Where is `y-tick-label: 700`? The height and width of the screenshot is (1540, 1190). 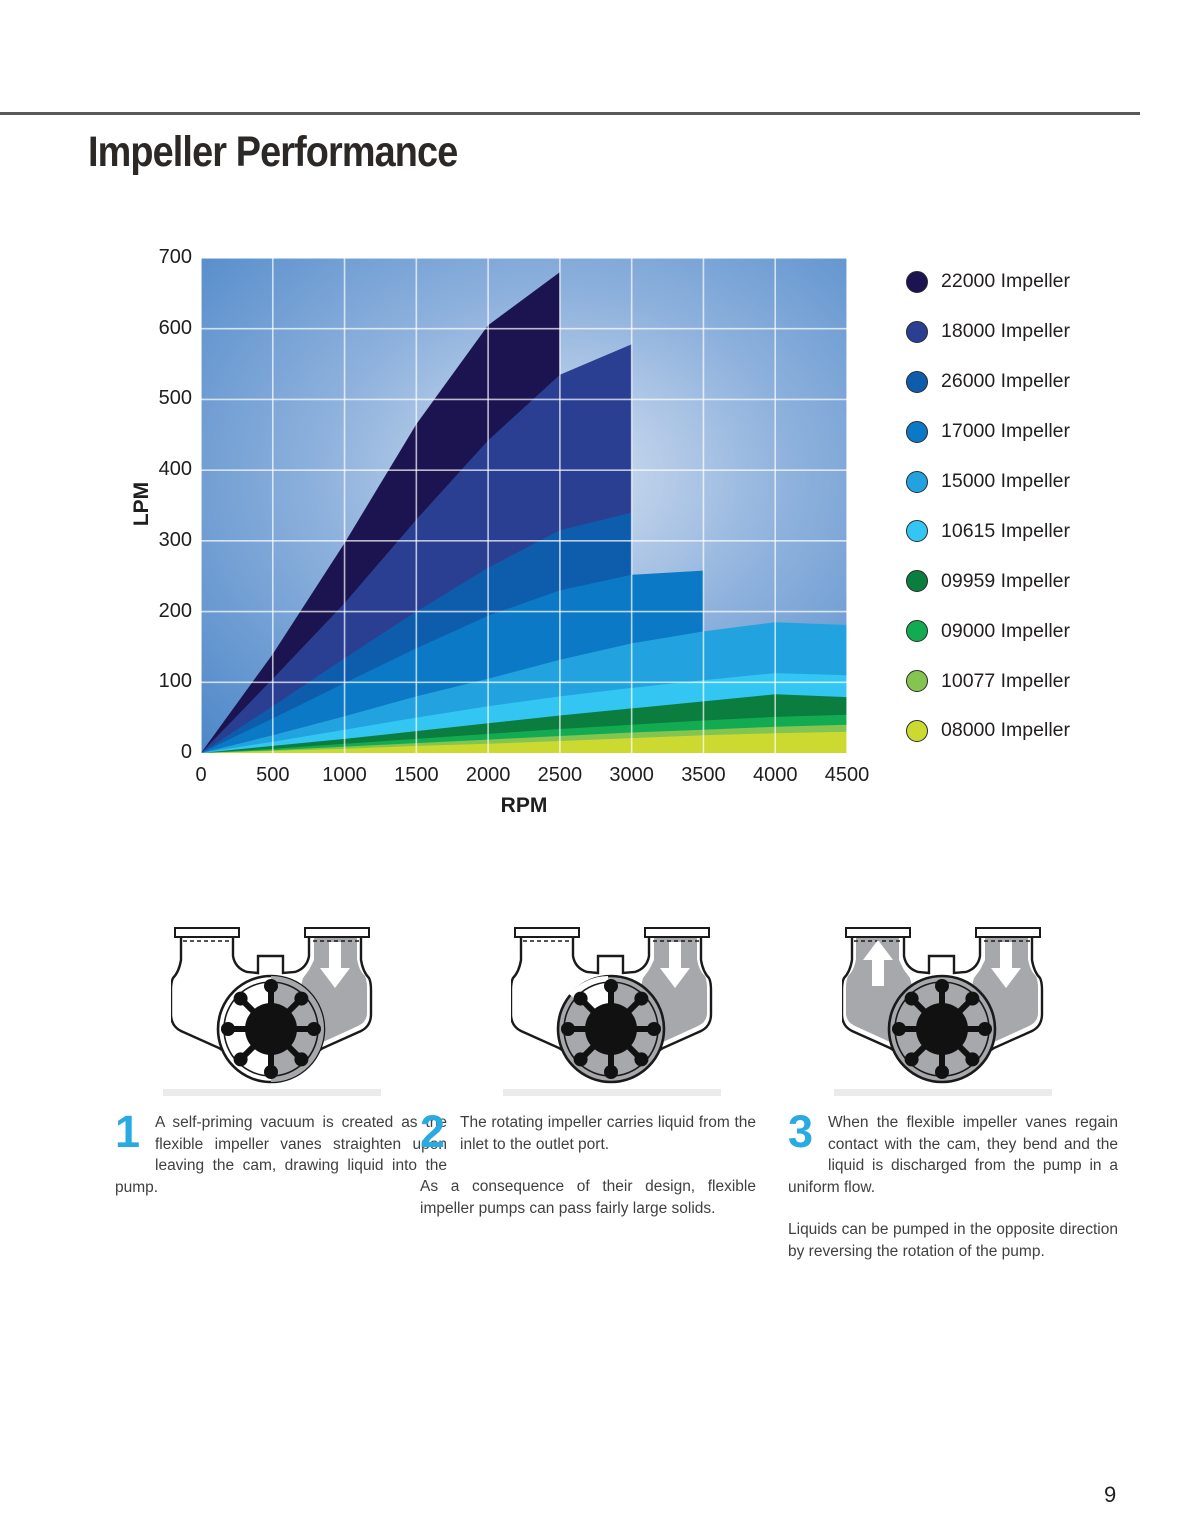 y-tick-label: 700 is located at coordinates (175, 257).